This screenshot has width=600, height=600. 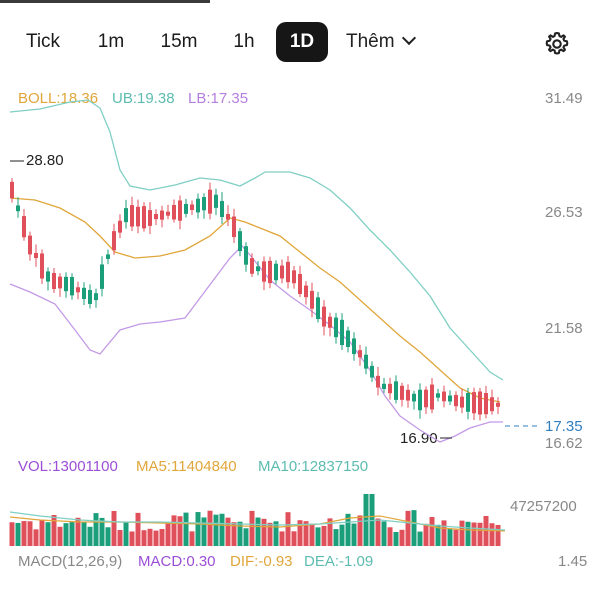 What do you see at coordinates (105, 1) in the screenshot?
I see `top-progress-line` at bounding box center [105, 1].